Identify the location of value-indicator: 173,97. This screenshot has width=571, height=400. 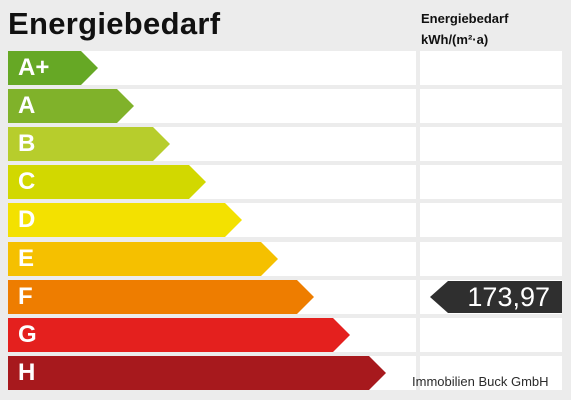
(496, 297).